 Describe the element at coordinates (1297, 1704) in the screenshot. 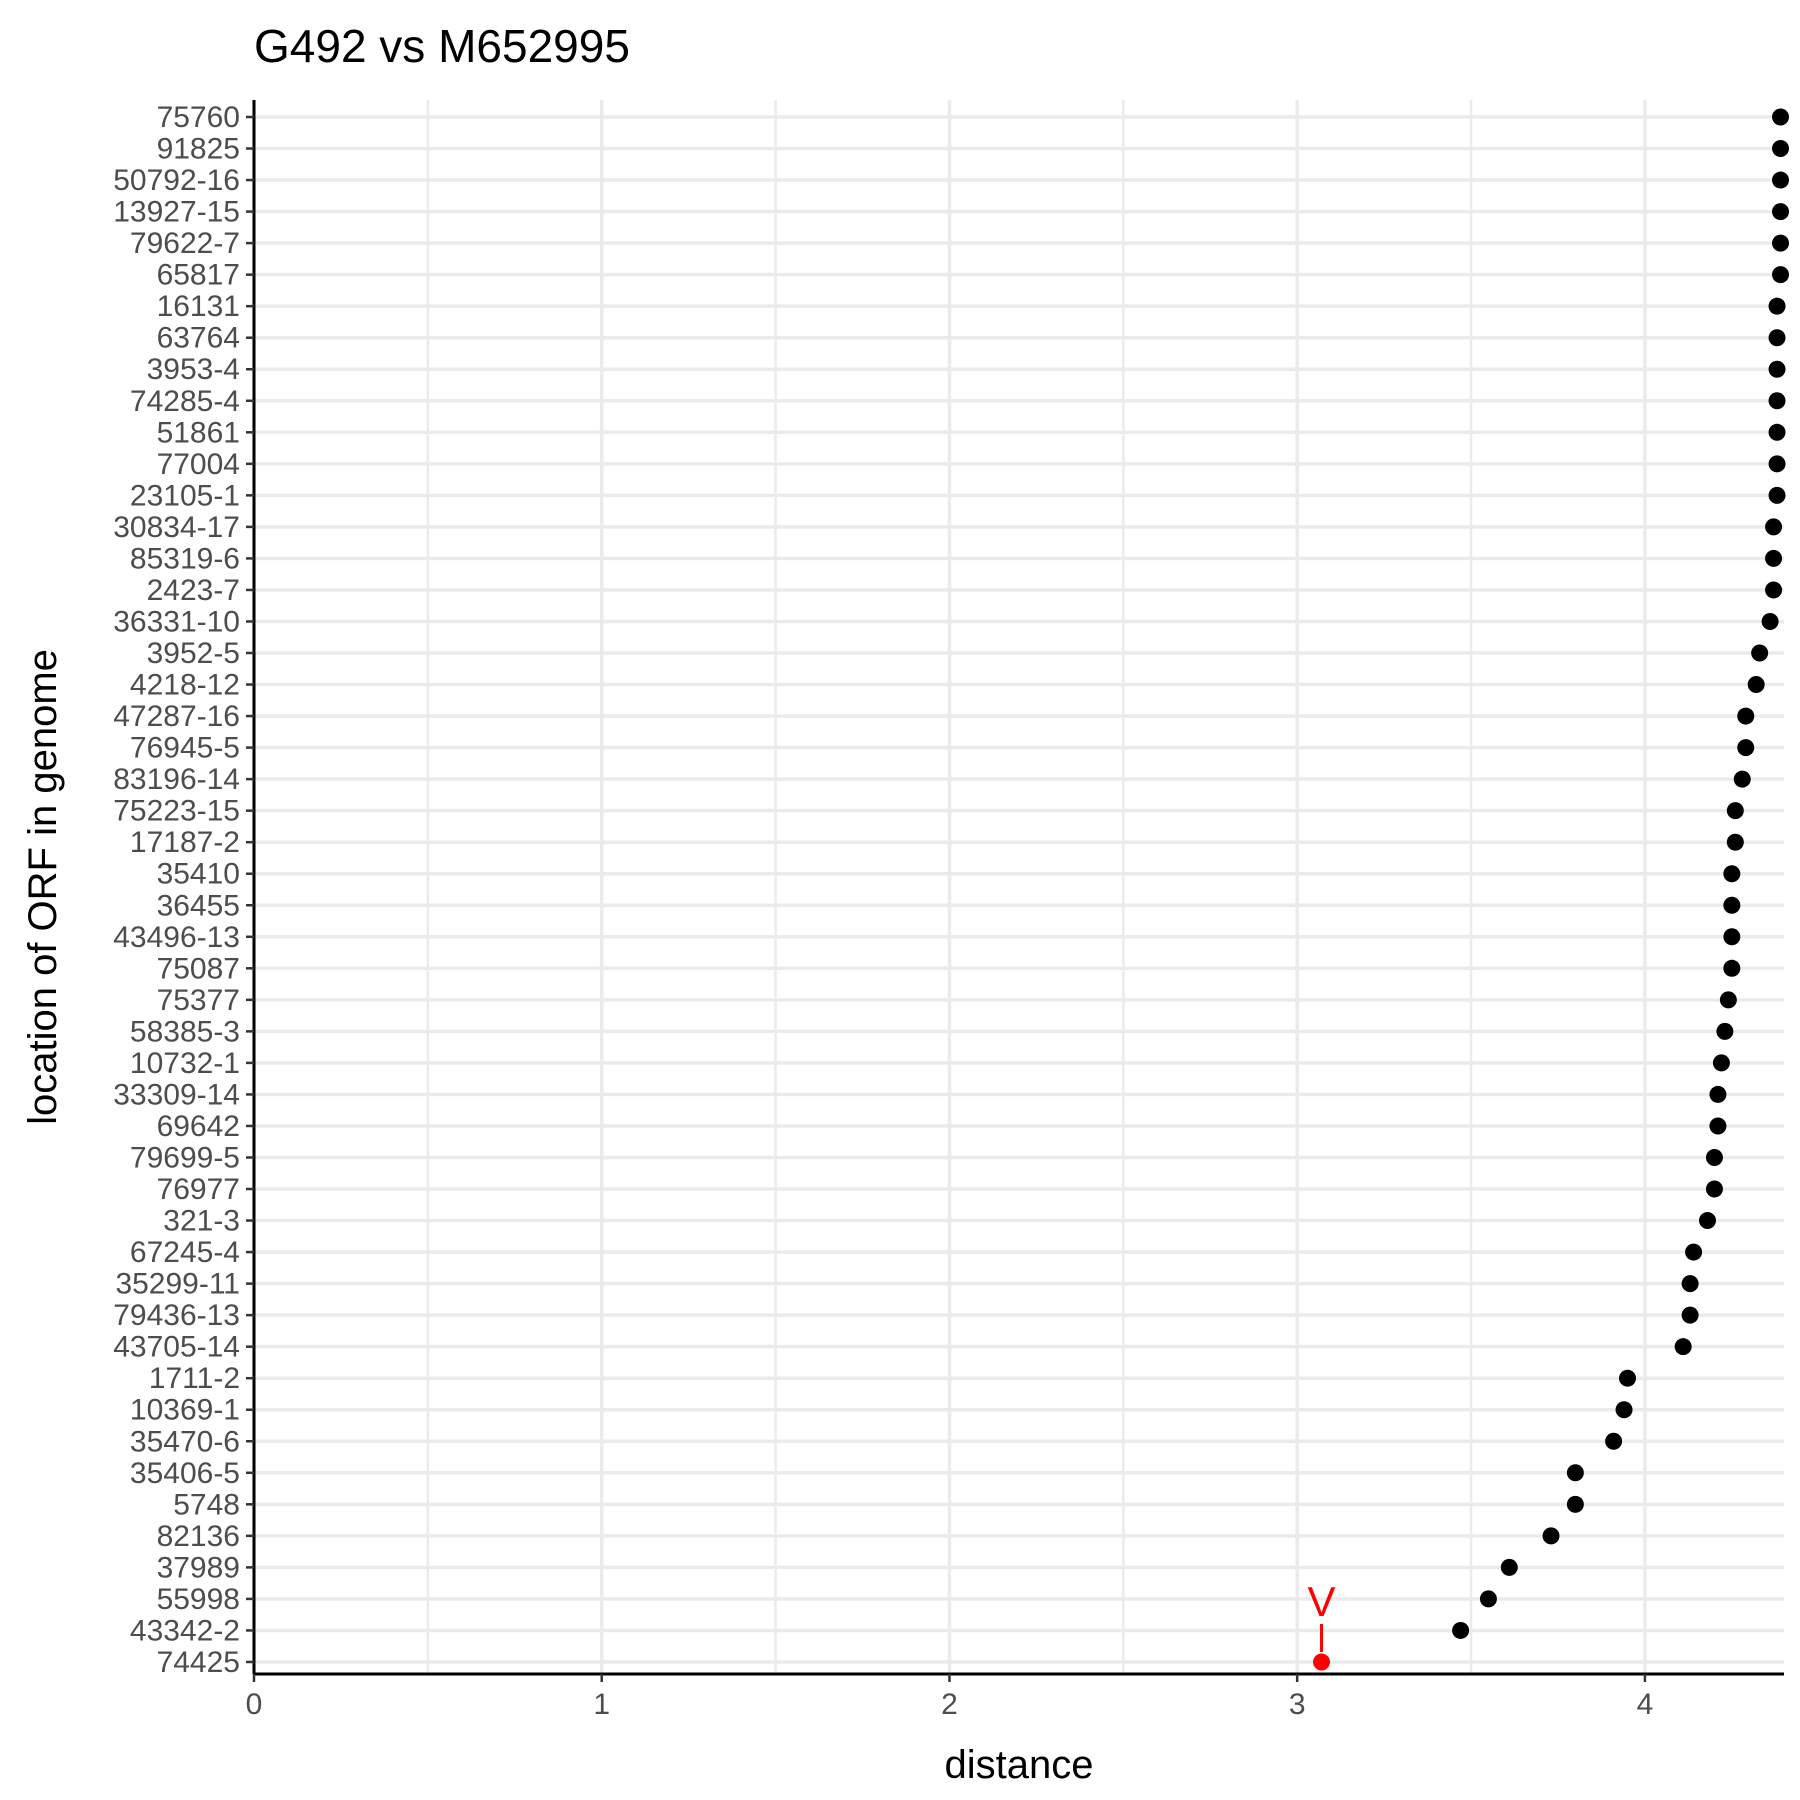

I see `x-tick-label: 3` at that location.